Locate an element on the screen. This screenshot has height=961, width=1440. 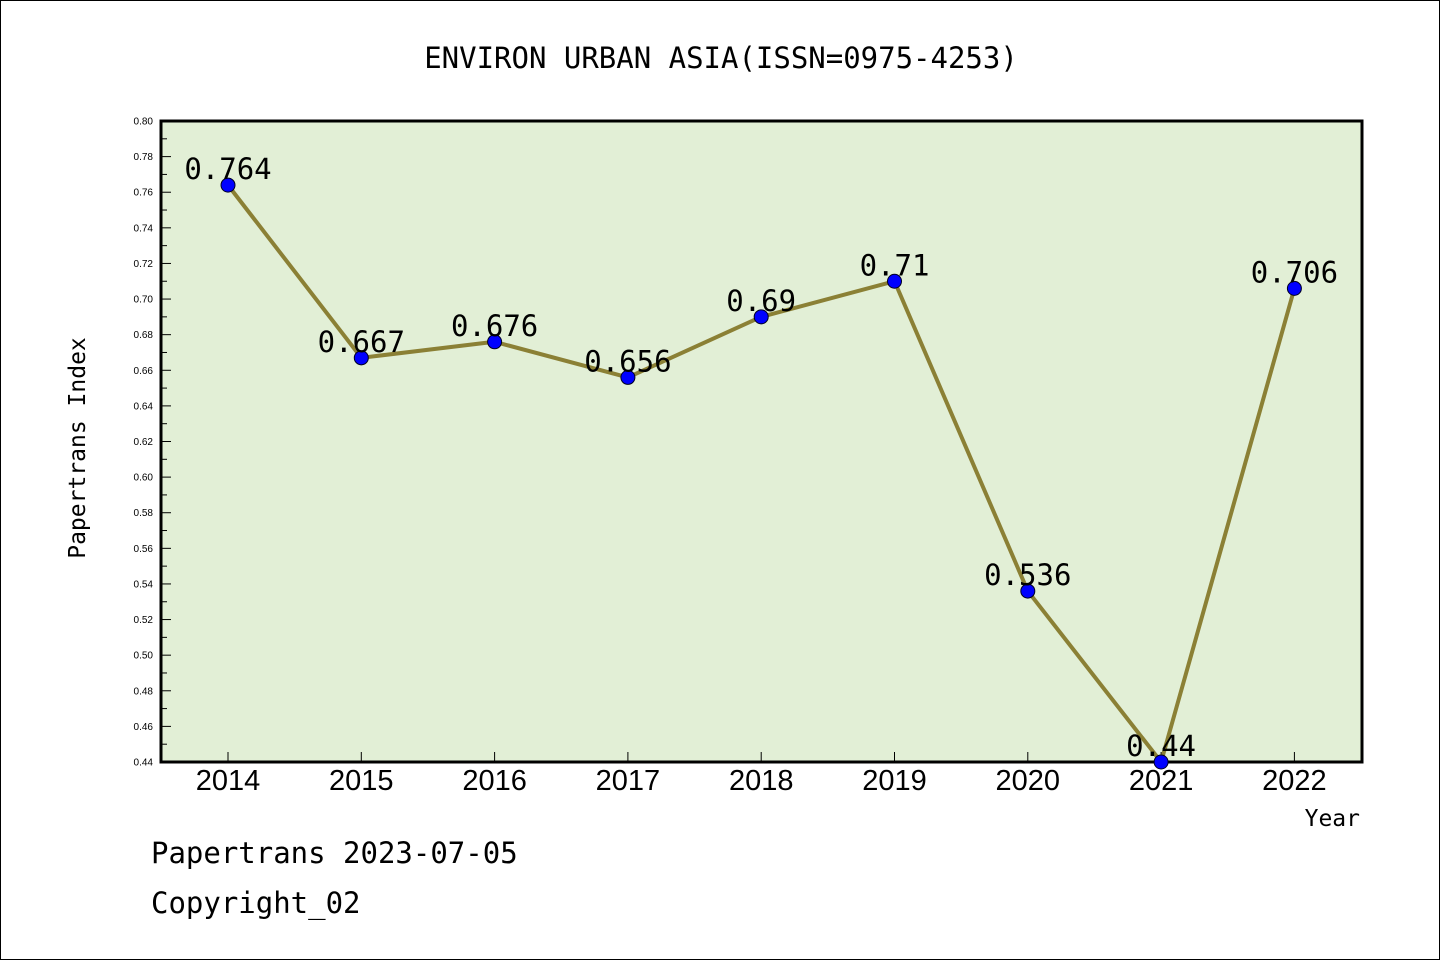
y-tick-label: 0.60 is located at coordinates (144, 478).